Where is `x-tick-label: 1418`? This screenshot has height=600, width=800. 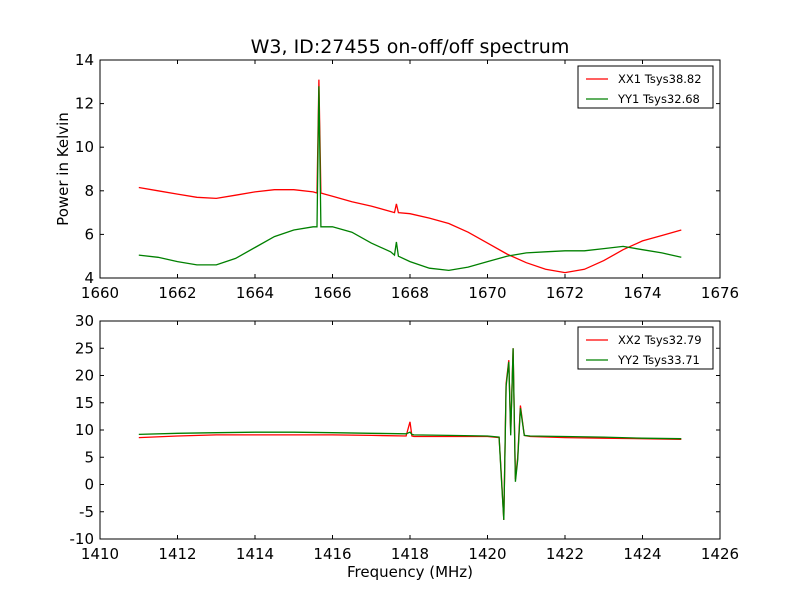 x-tick-label: 1418 is located at coordinates (410, 554).